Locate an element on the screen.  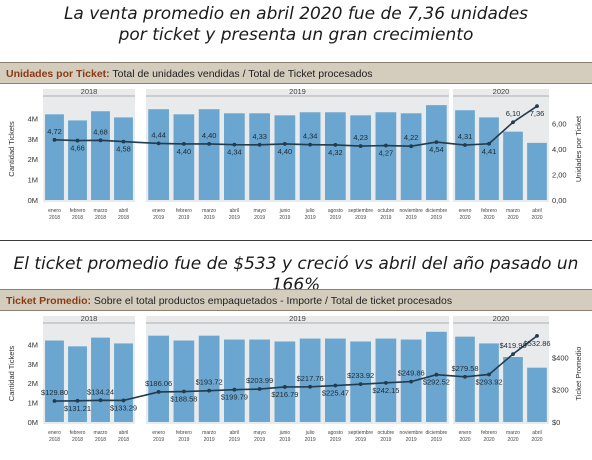
data-label: $216.79 is located at coordinates (284, 394).